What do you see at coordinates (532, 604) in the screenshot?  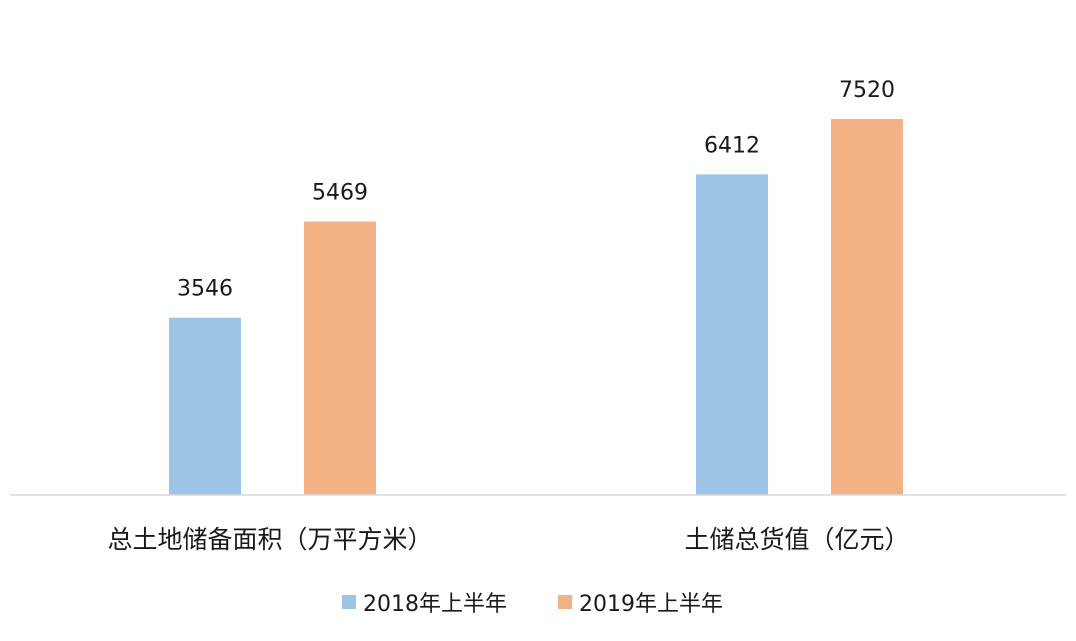 I see `legend: 2018年上半年 2019年上半年` at bounding box center [532, 604].